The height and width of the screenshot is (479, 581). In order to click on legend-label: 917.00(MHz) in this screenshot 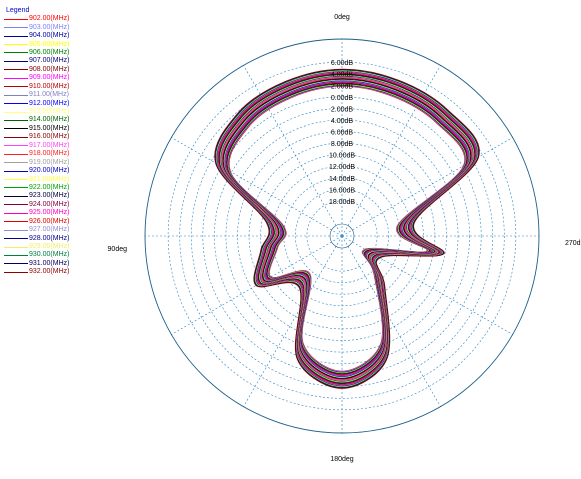, I will do `click(49, 145)`.